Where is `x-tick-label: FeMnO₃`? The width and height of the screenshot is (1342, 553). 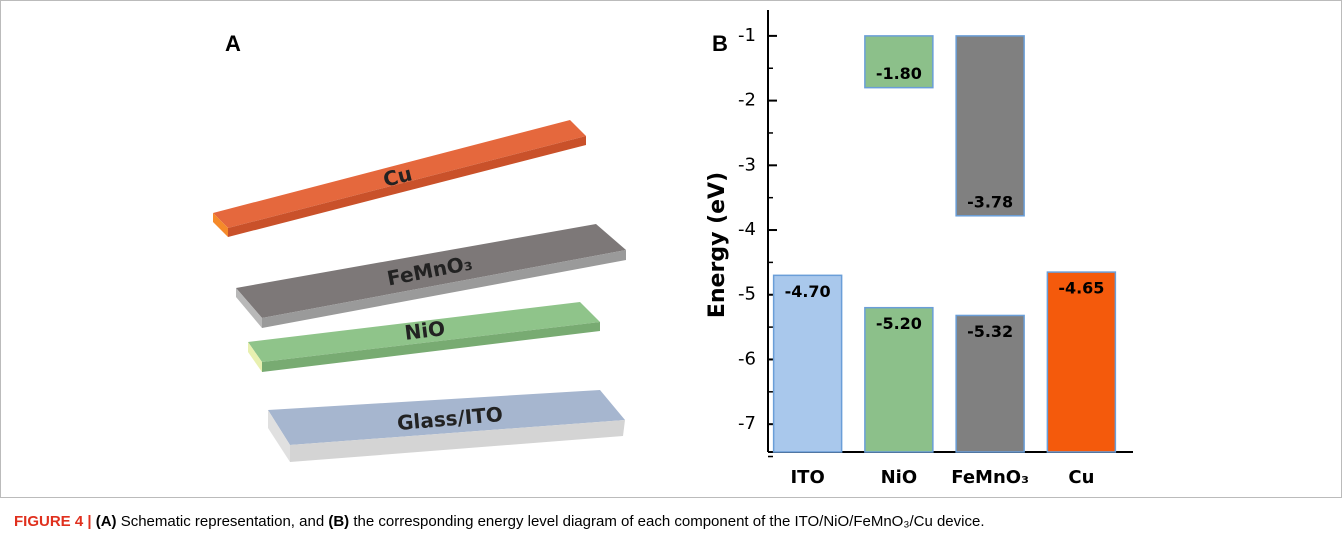
x-tick-label: FeMnO₃ is located at coordinates (990, 477).